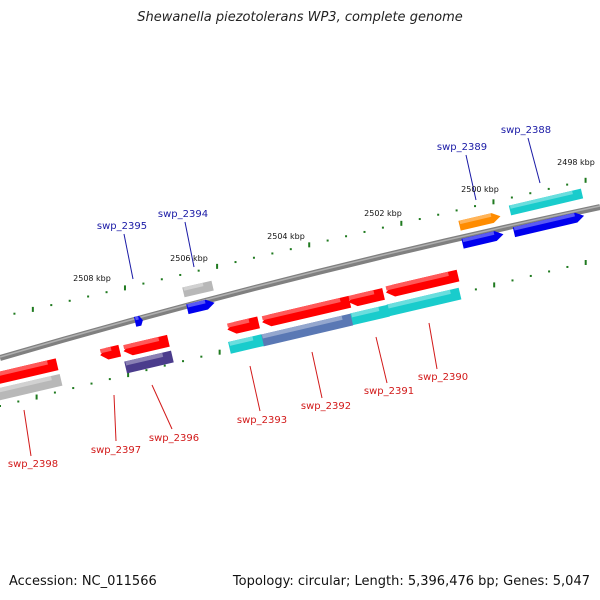 Image resolution: width=600 pixels, height=600 pixels. I want to click on accession-text: Accession: NC_011566, so click(83, 581).